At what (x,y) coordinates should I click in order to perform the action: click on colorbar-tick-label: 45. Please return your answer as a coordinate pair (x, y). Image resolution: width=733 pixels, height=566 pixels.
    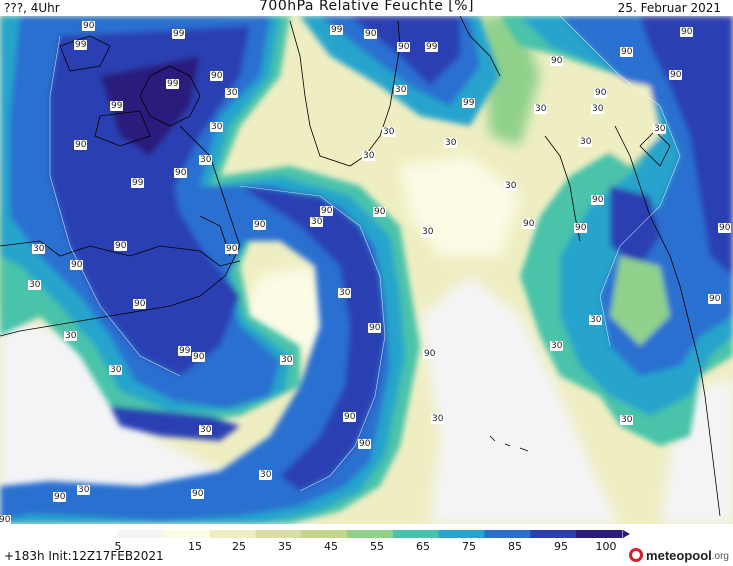
    Looking at the image, I should click on (331, 546).